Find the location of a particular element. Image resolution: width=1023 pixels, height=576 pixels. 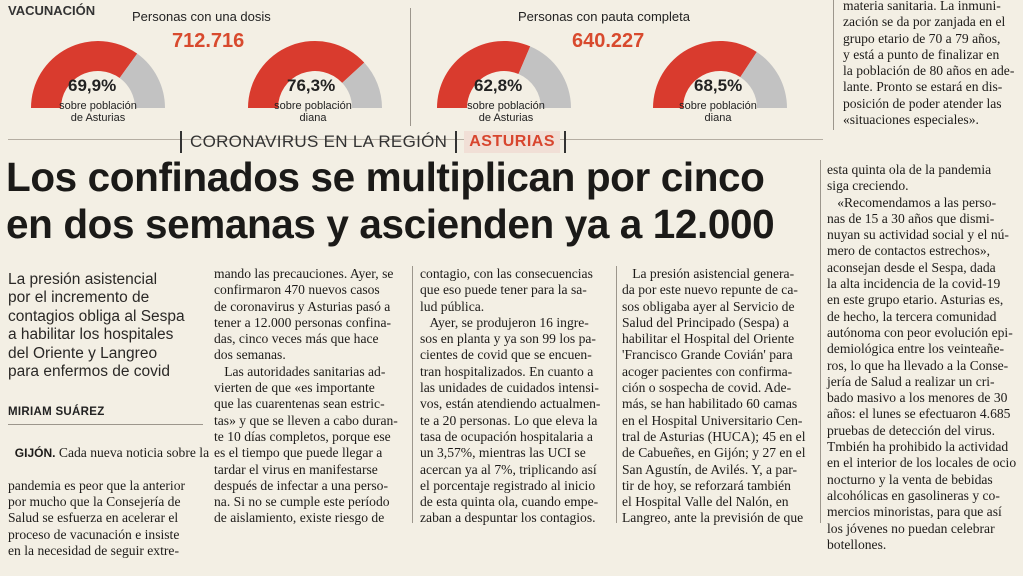

column-5-line: nuyan su actividad social y el nú- is located at coordinates (918, 235).